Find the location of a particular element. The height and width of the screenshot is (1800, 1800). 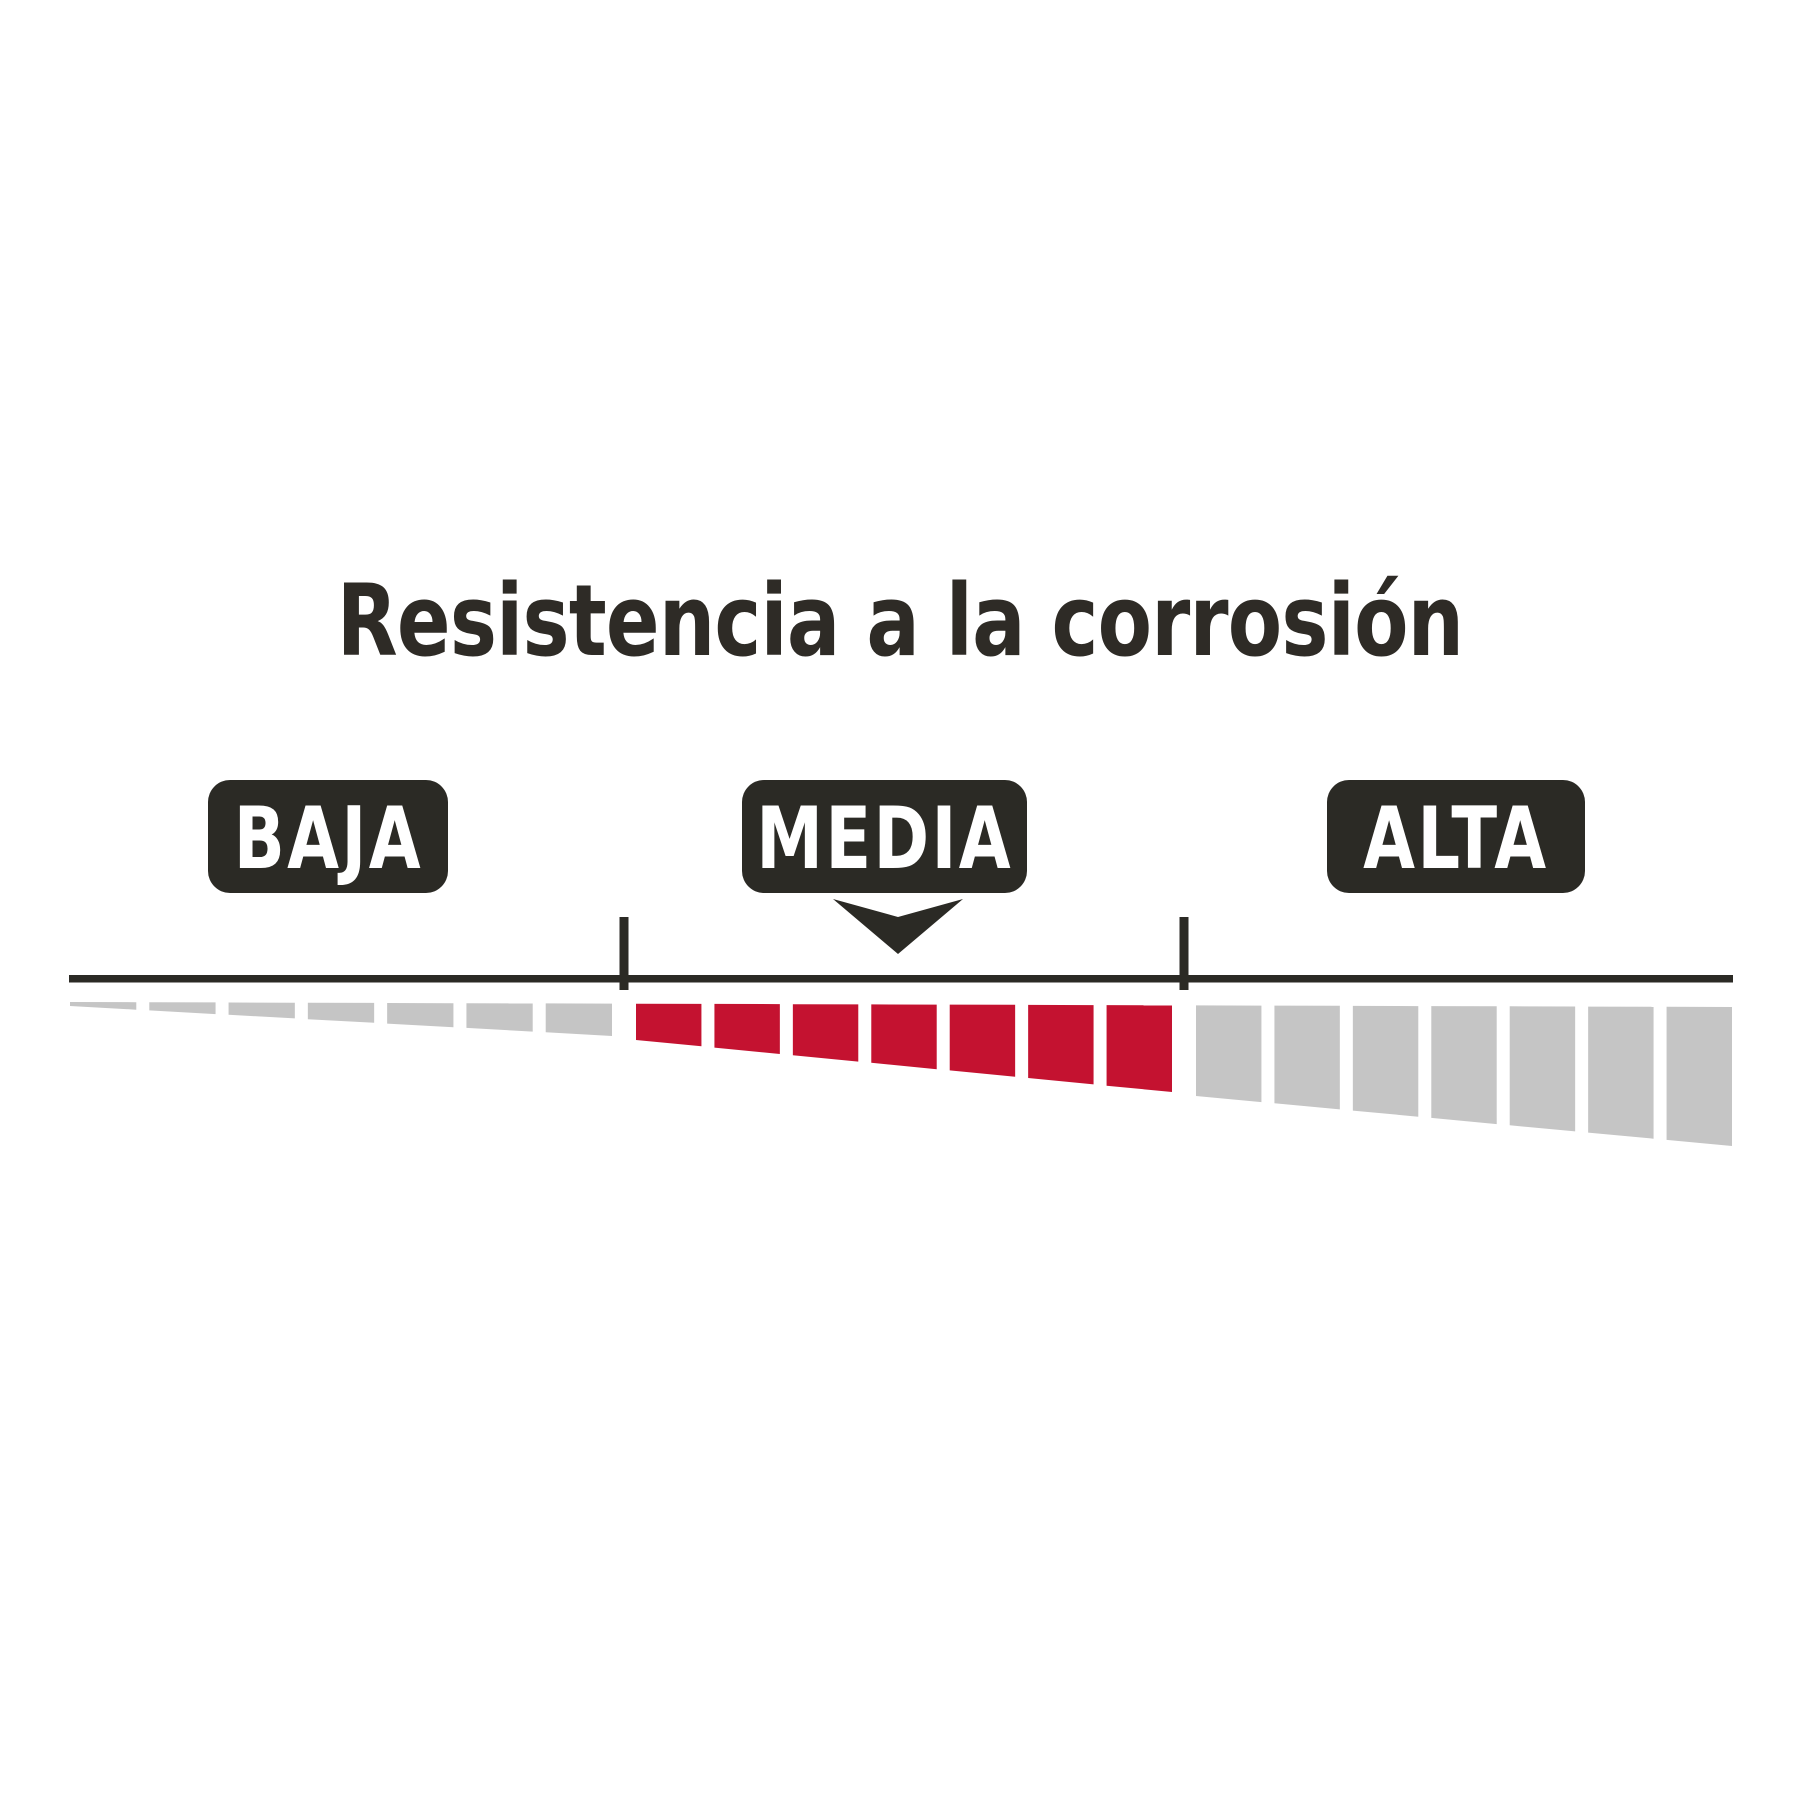

level-badge-media: MEDIA is located at coordinates (884, 836).